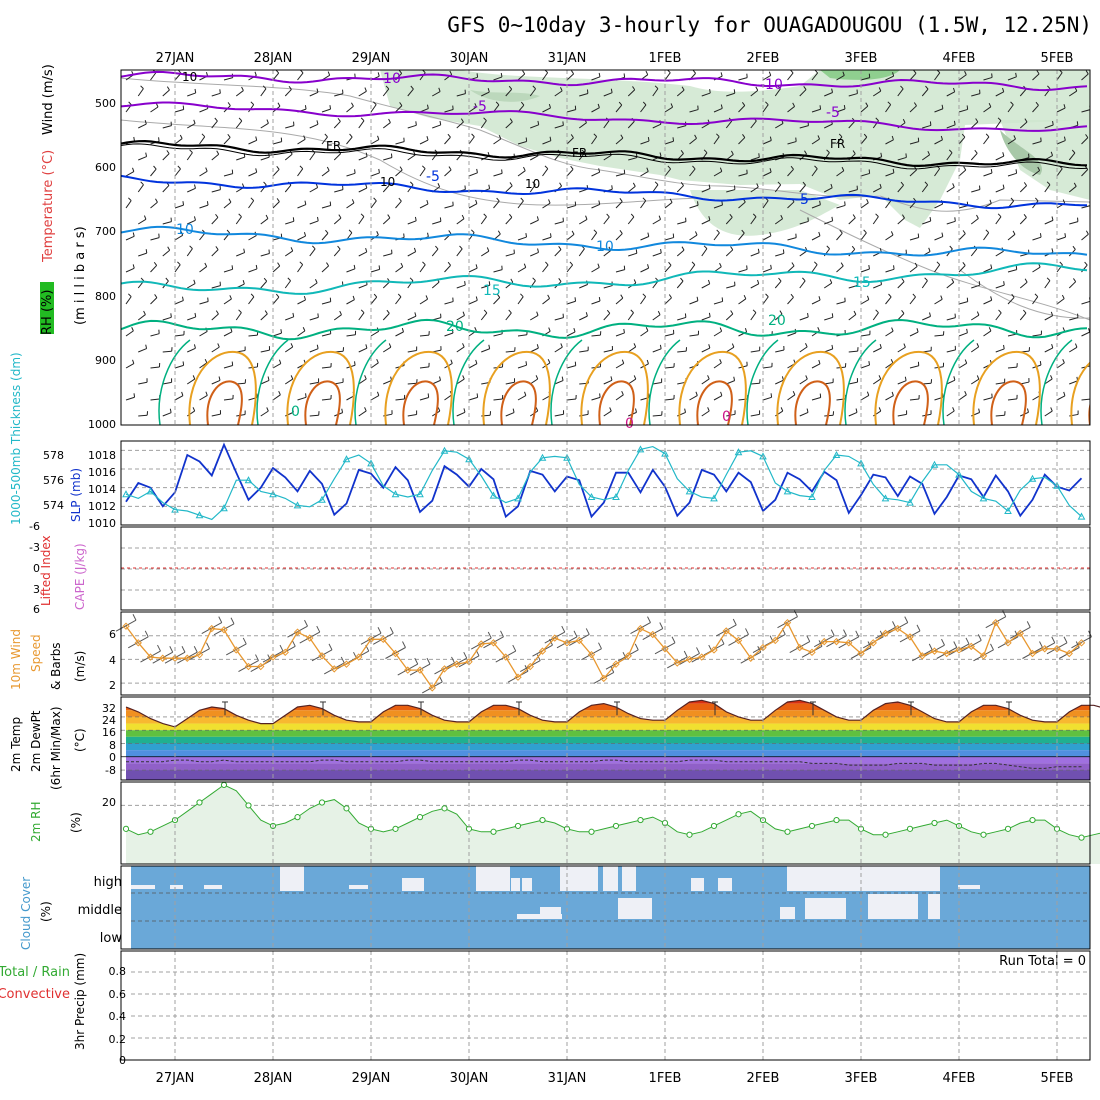 This screenshot has height=1100, width=1100. What do you see at coordinates (389, 79) in the screenshot?
I see `contour-label: -10` at bounding box center [389, 79].